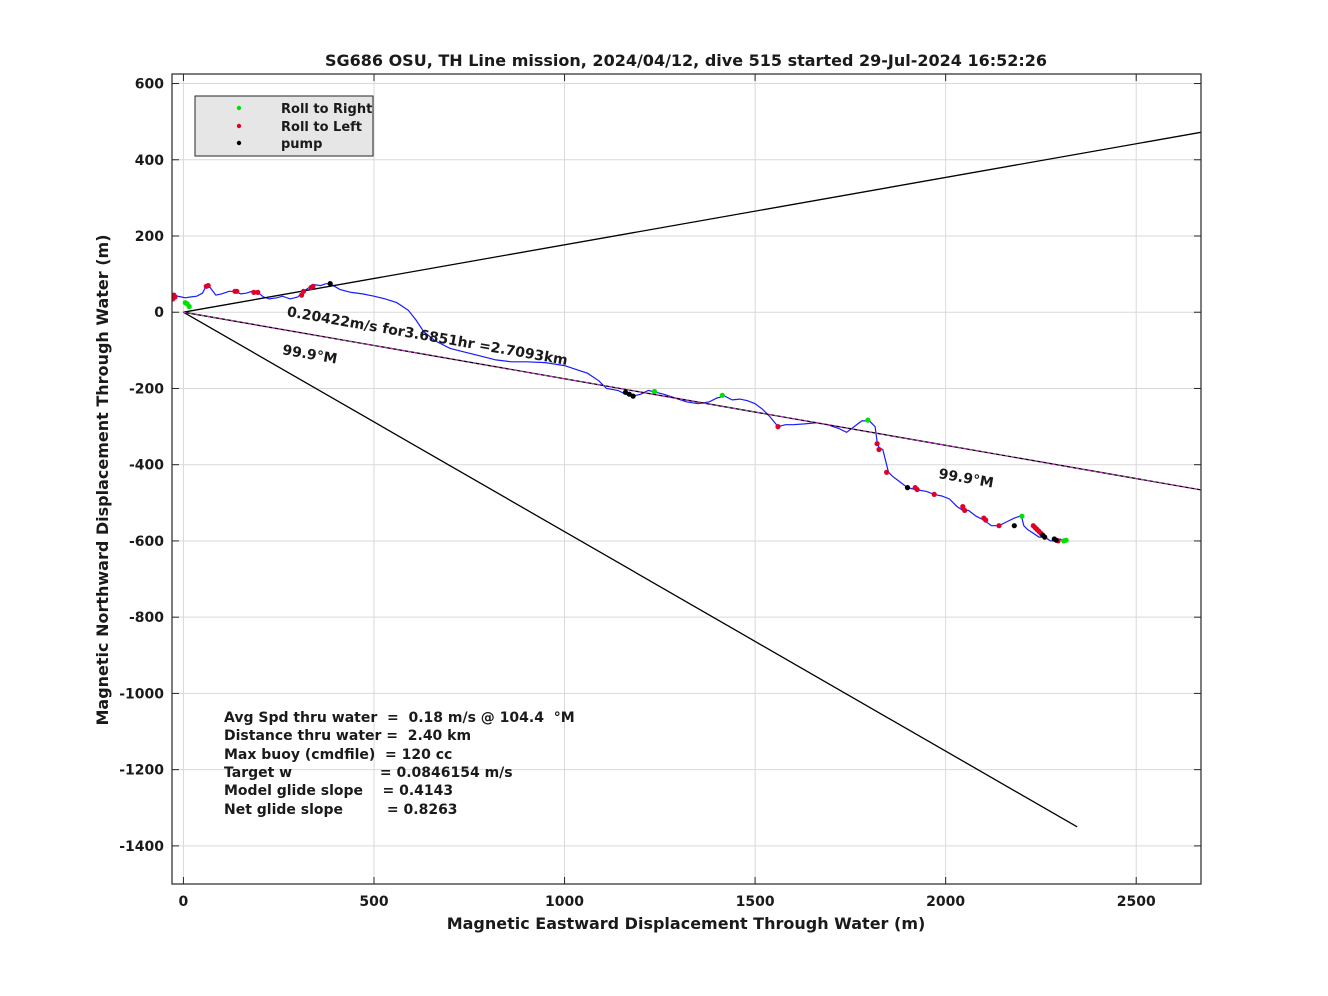 The height and width of the screenshot is (996, 1328). What do you see at coordinates (146, 542) in the screenshot?
I see `y-tick-label: -600` at bounding box center [146, 542].